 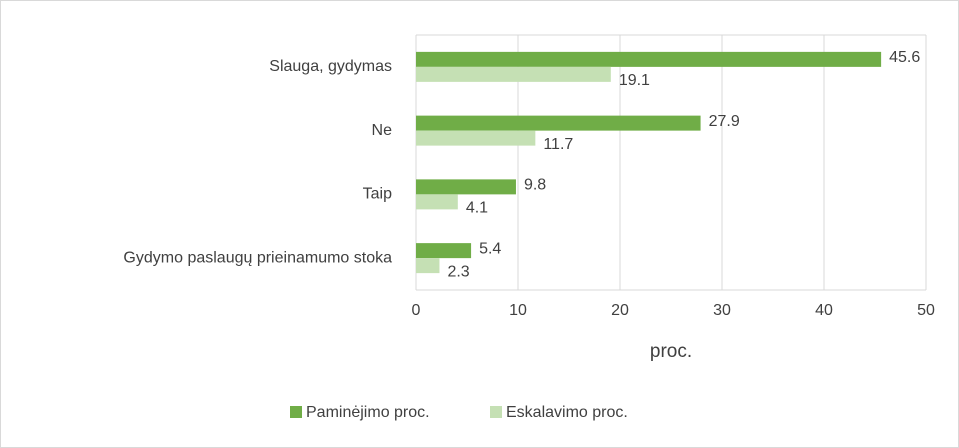 What do you see at coordinates (382, 130) in the screenshot?
I see `y-tick-label: Ne` at bounding box center [382, 130].